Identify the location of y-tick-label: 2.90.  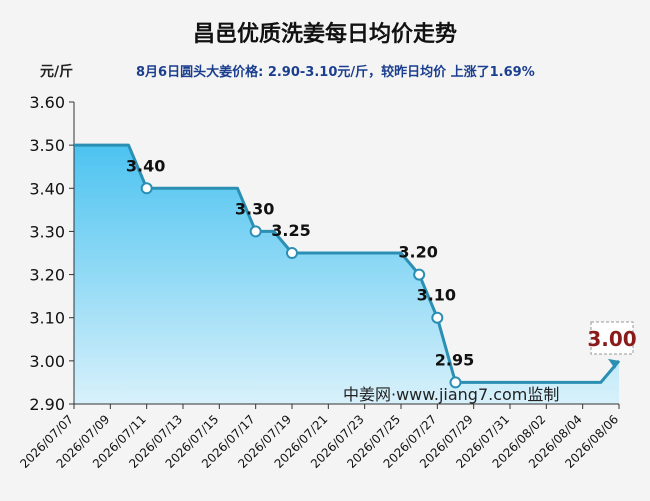
(47, 404).